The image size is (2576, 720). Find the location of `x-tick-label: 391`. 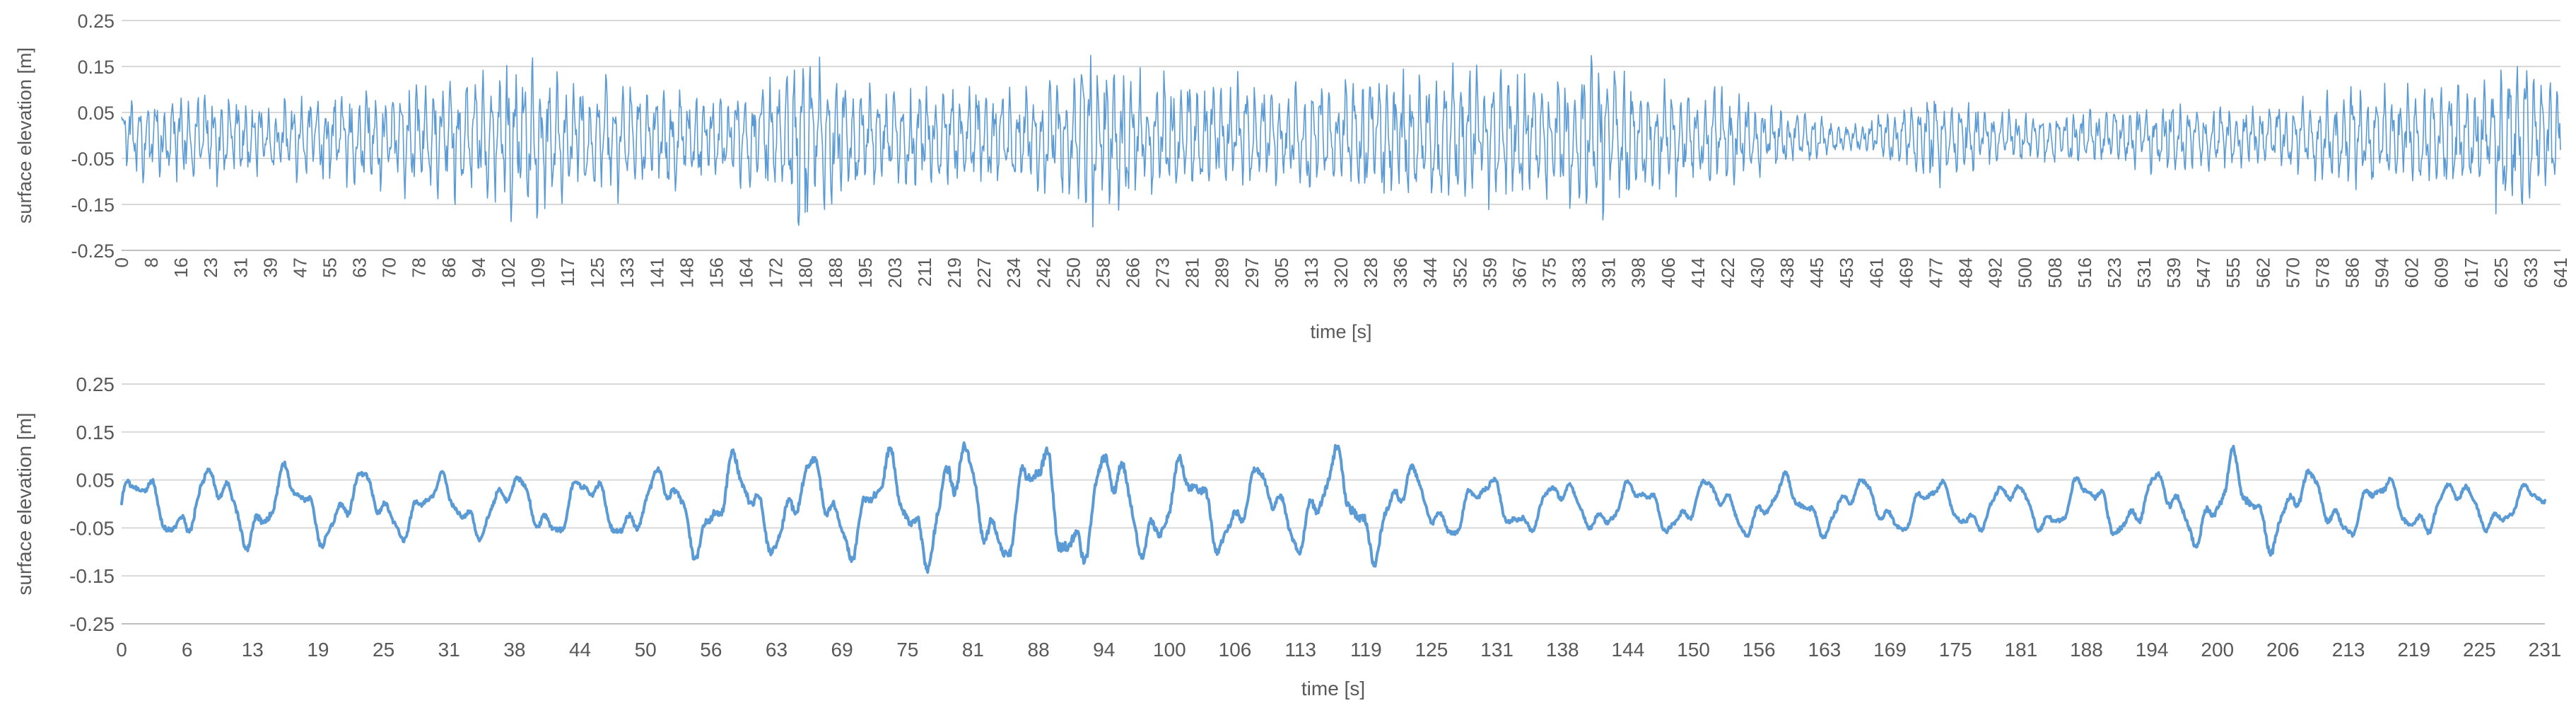

x-tick-label: 391 is located at coordinates (1609, 272).